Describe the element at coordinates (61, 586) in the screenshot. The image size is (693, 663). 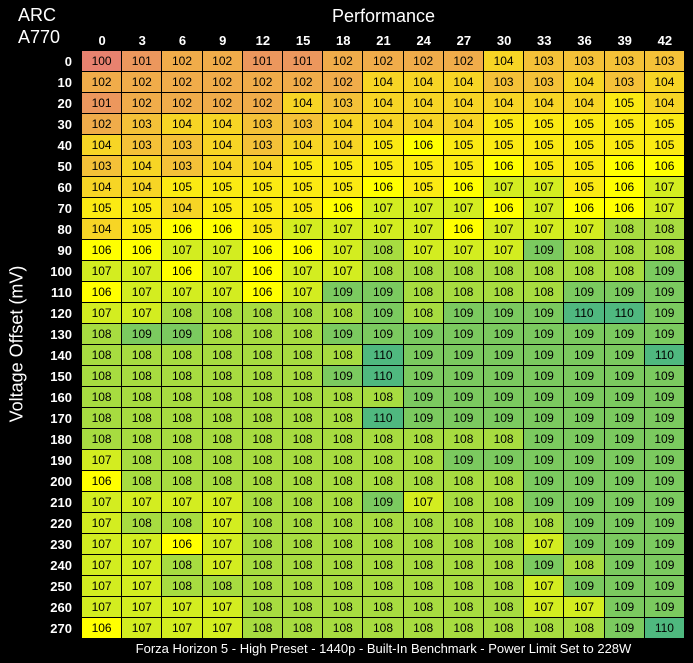
I see `y-tick-label: 250` at that location.